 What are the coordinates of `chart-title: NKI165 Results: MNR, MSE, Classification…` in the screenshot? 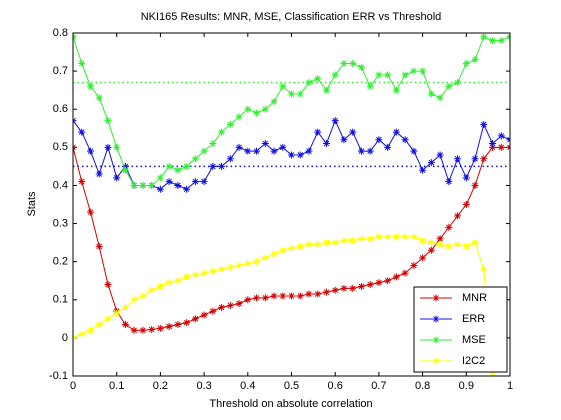 It's located at (291, 17).